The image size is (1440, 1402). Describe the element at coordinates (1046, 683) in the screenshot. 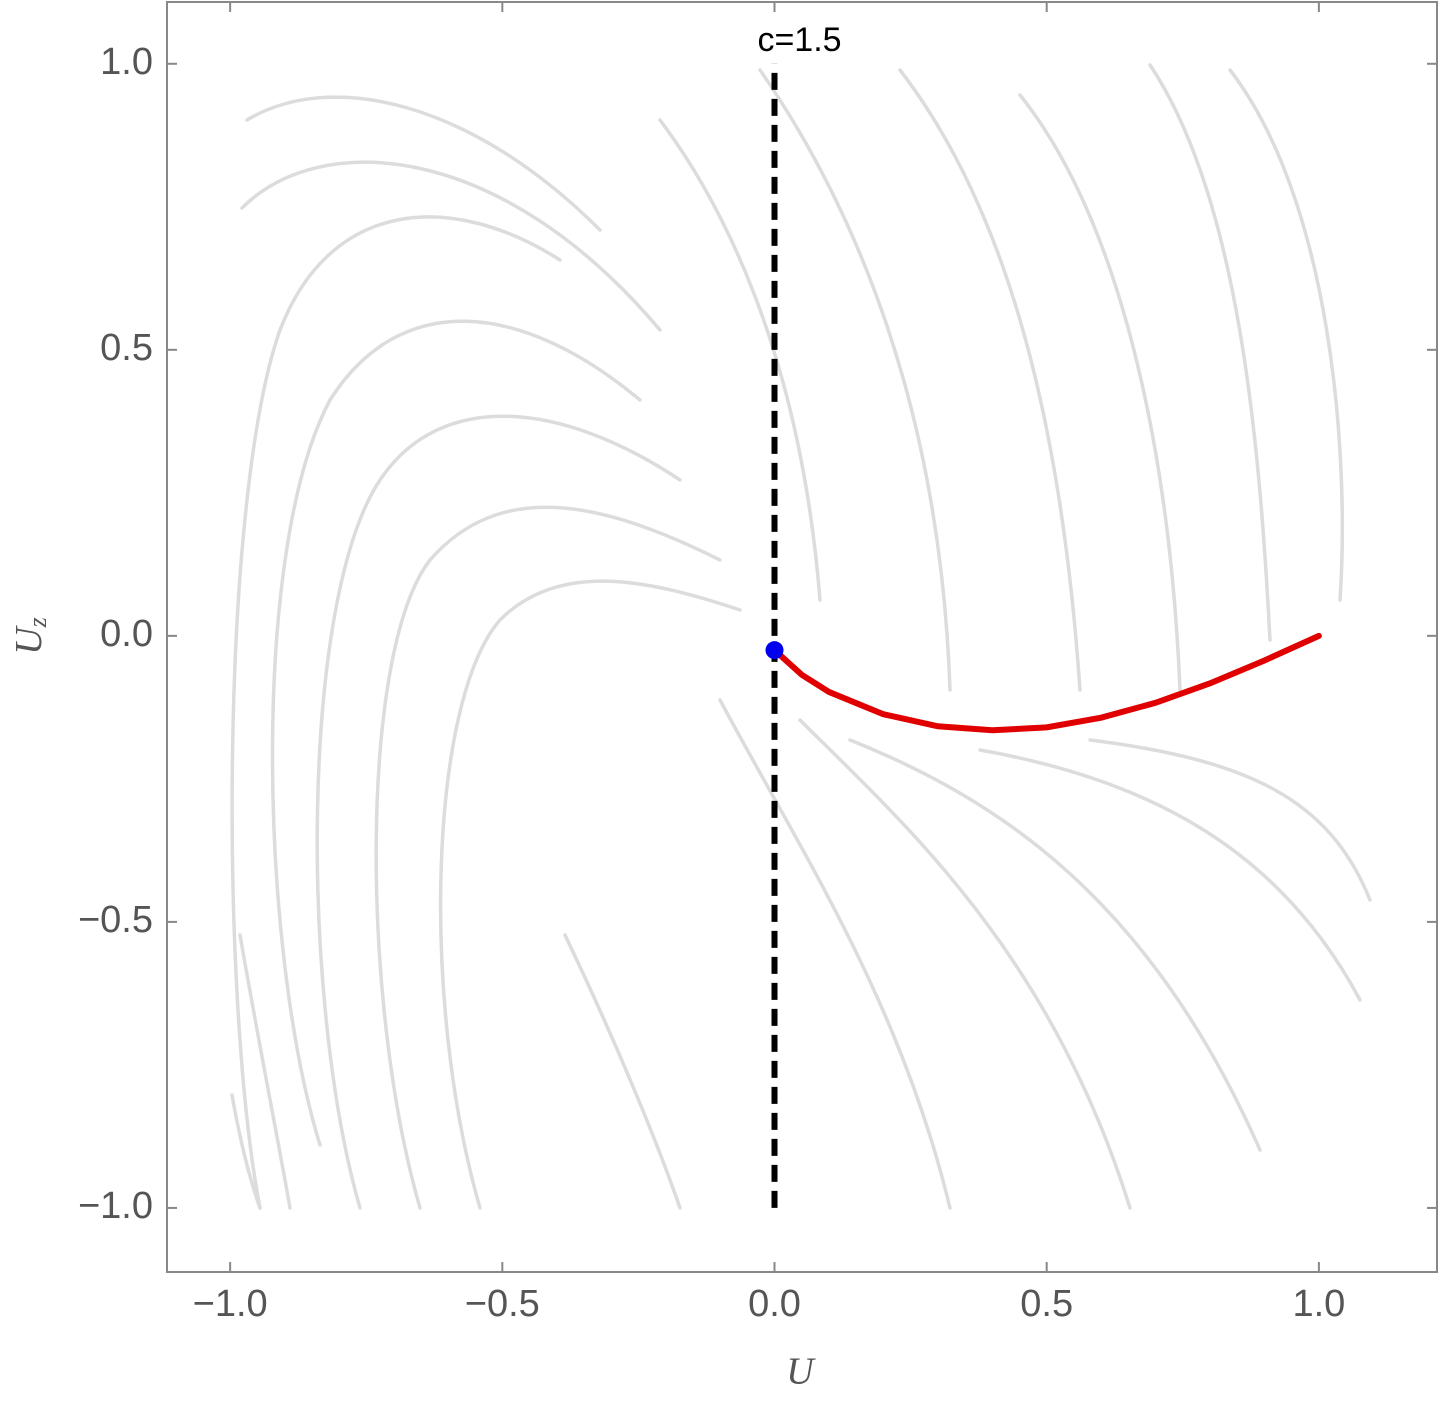

I see `data-line` at that location.